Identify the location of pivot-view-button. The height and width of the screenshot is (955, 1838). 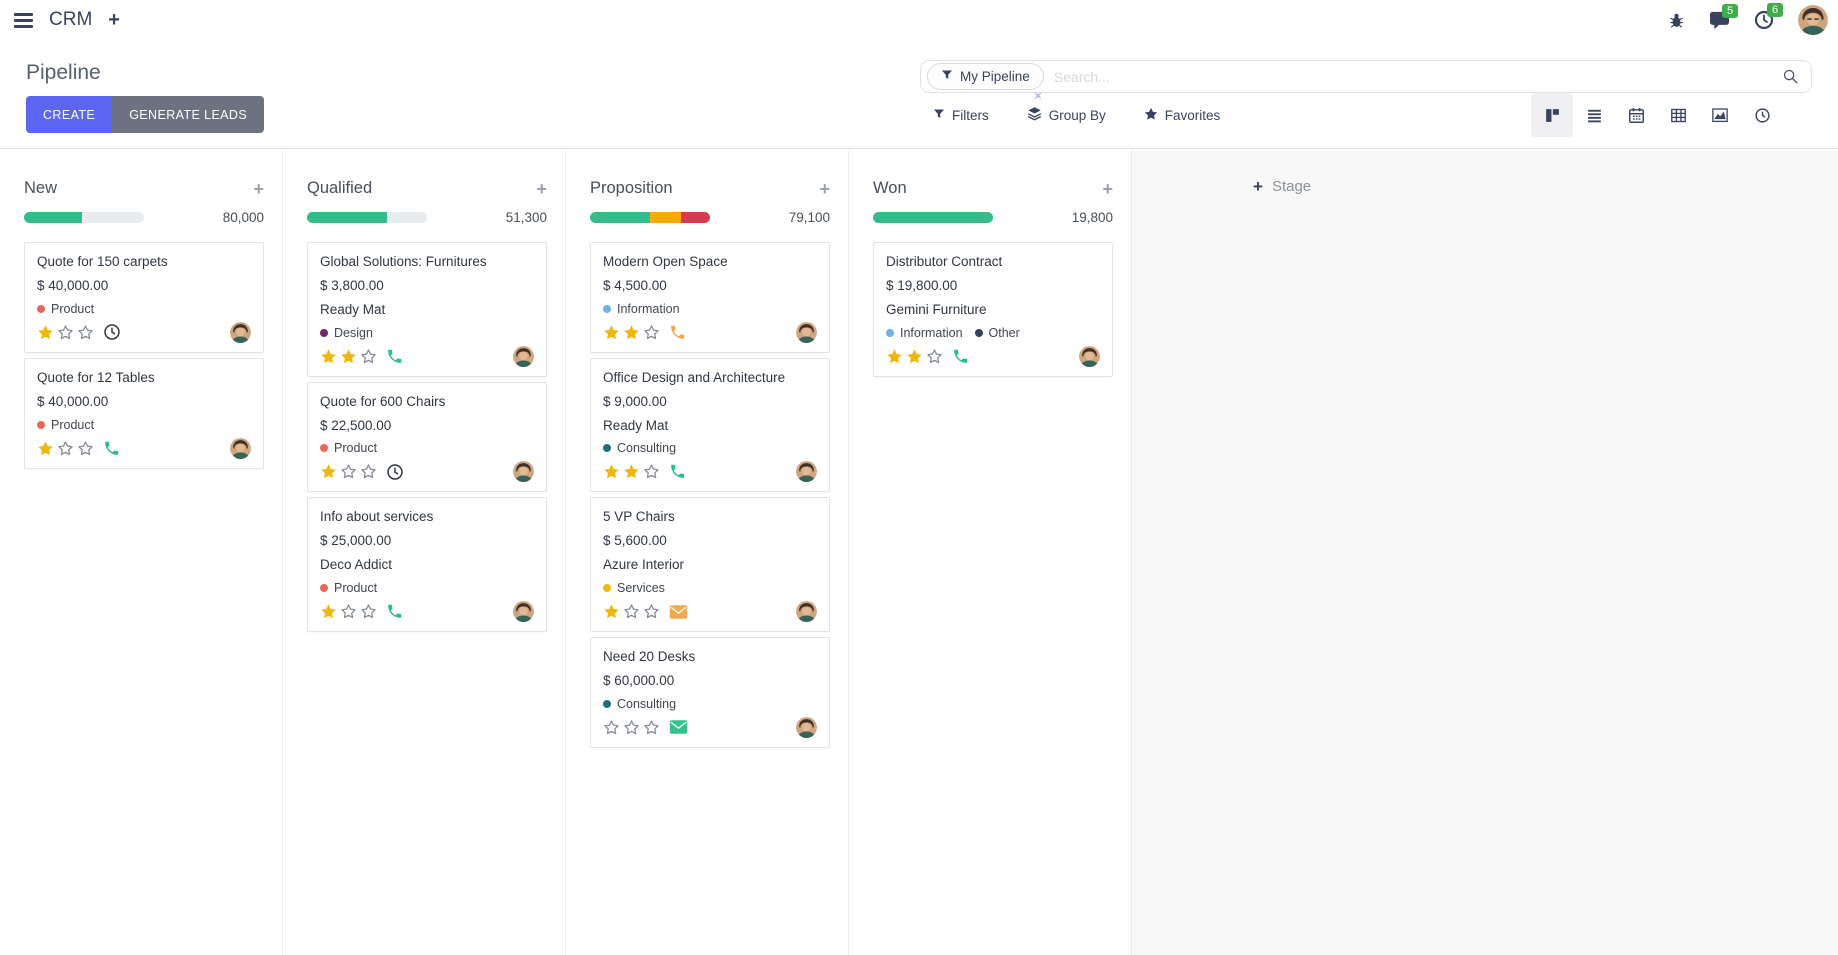
(1678, 115).